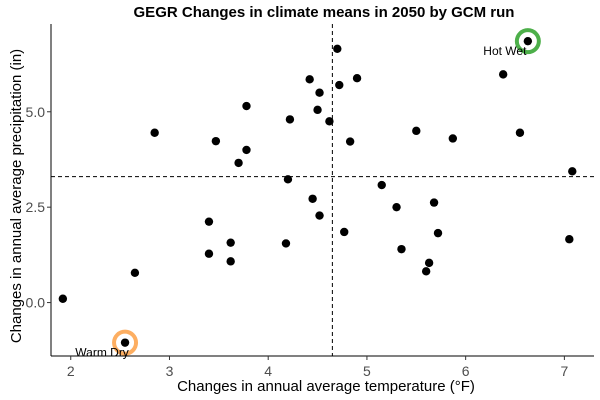 The width and height of the screenshot is (600, 400). Describe the element at coordinates (102, 353) in the screenshot. I see `highlight-label: Warm Dry` at that location.